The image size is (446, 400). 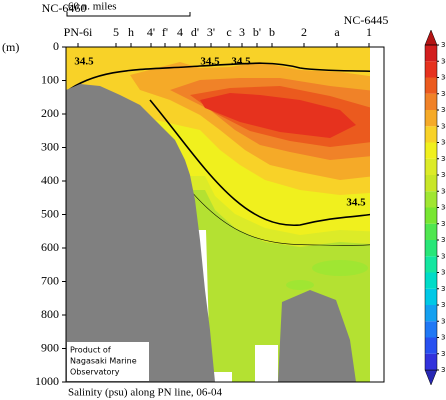 I want to click on station-label: 4', so click(x=151, y=32).